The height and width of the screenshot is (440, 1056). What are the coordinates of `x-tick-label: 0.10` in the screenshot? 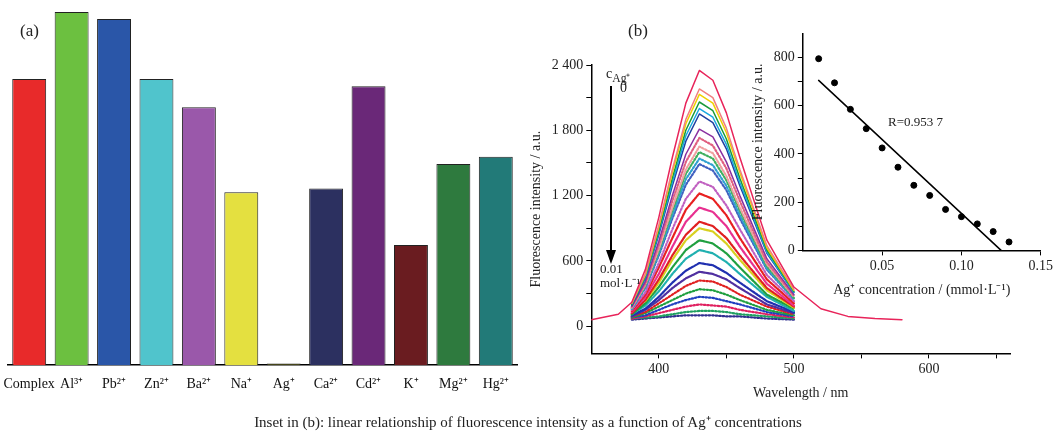 It's located at (961, 266).